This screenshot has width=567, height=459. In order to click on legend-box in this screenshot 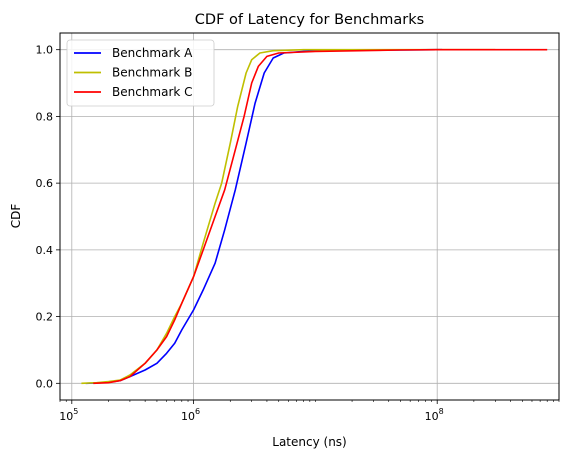, I will do `click(140, 73)`.